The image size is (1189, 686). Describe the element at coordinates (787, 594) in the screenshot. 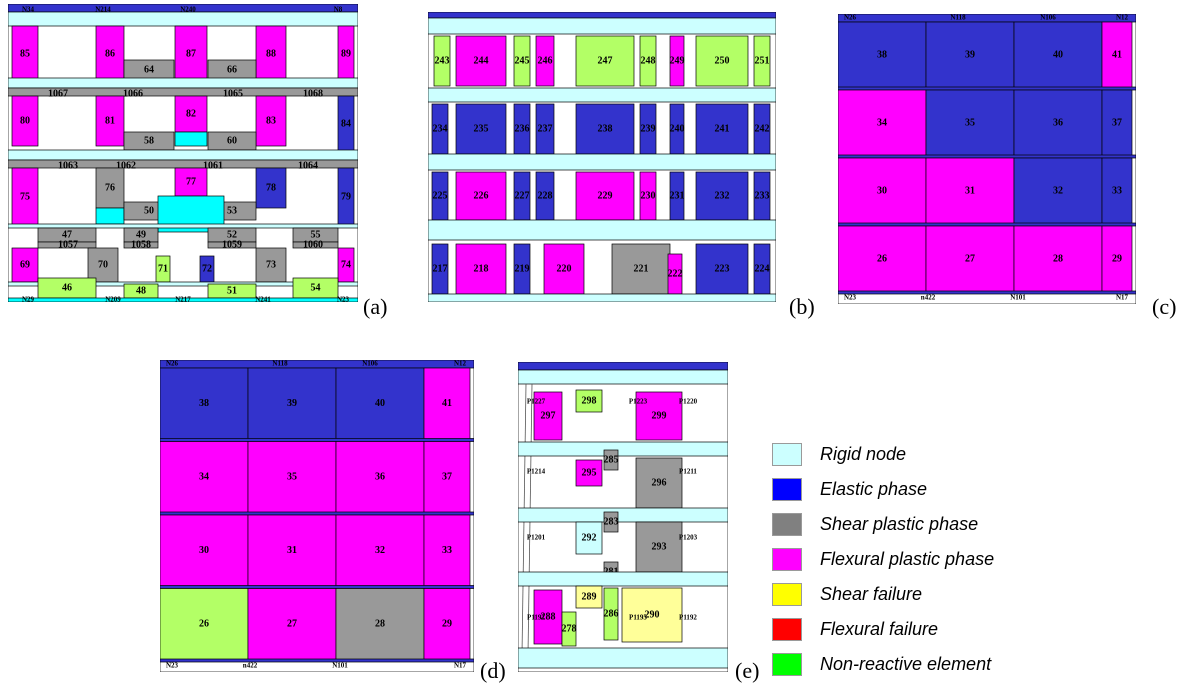

I see `legend-swatch-shear-failure` at that location.